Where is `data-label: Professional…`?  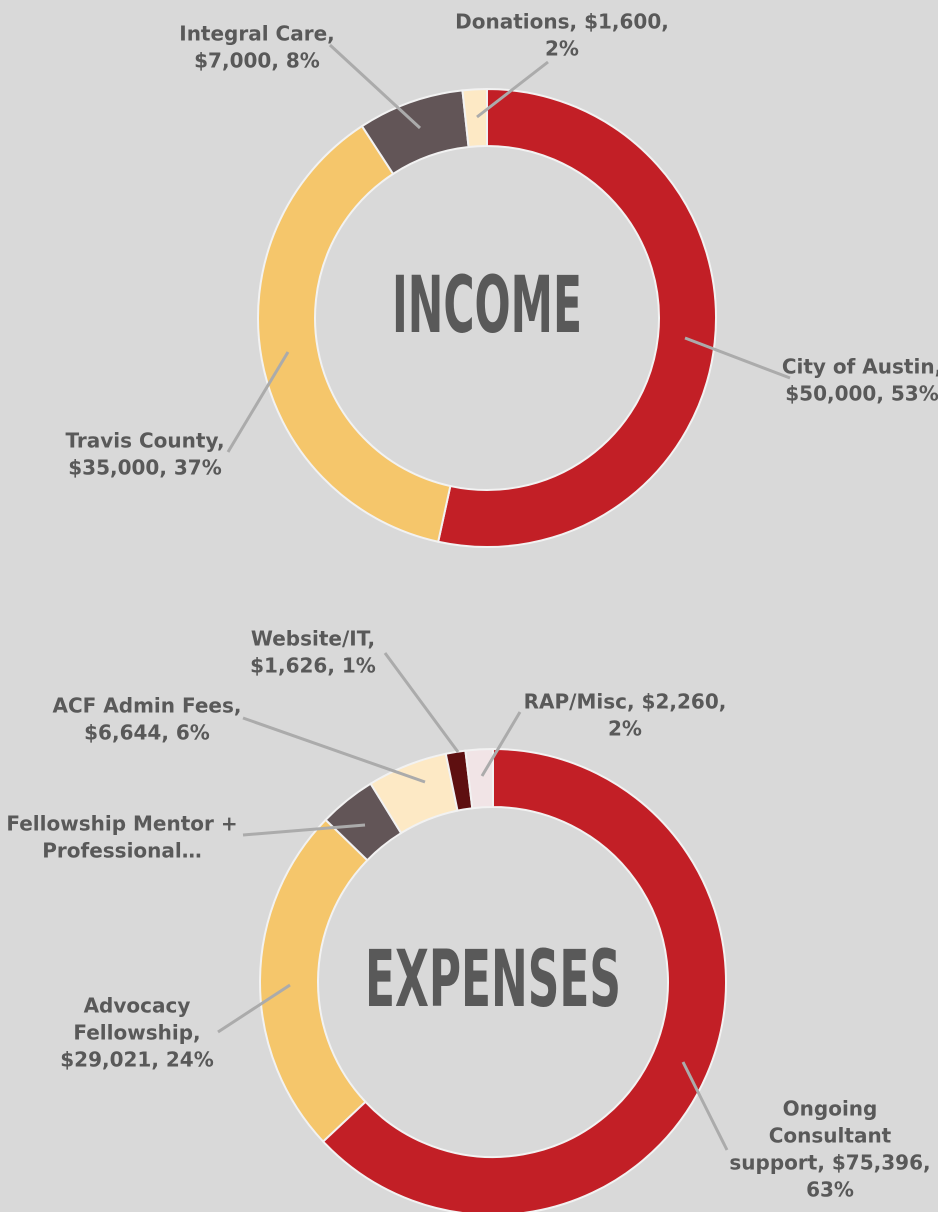
data-label: Professional… is located at coordinates (122, 851).